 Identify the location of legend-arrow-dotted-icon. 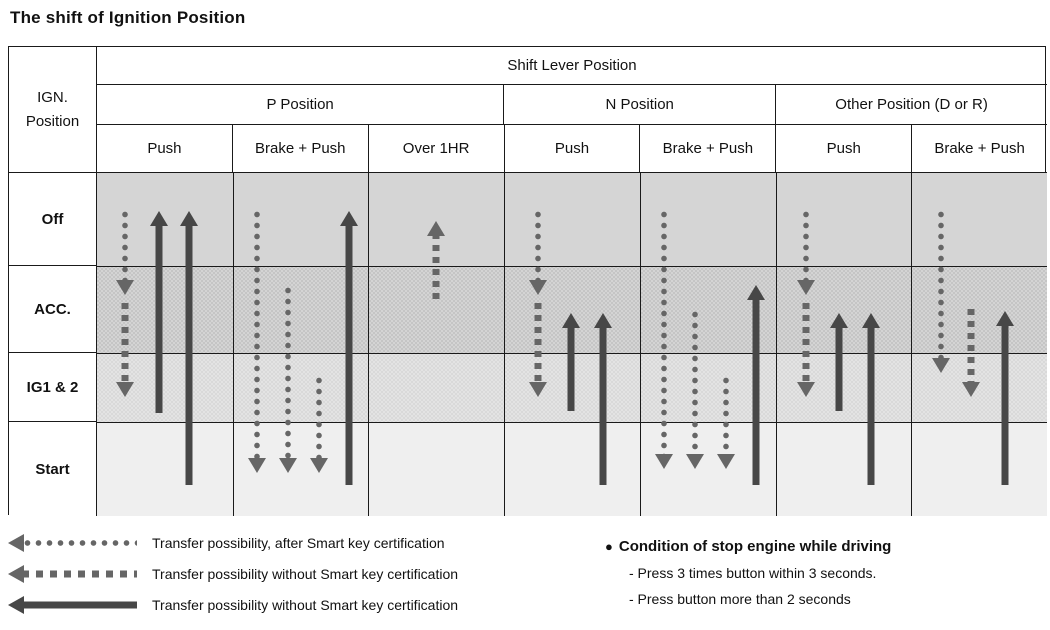
(74, 542).